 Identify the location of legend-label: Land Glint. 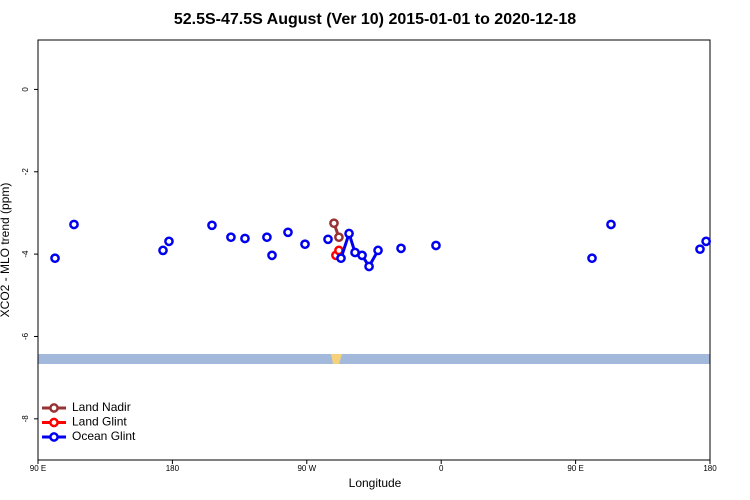
(99, 422).